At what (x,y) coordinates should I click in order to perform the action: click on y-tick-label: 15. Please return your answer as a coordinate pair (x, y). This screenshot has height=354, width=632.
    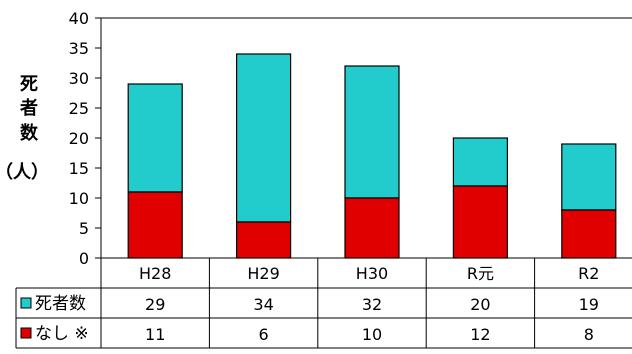
    Looking at the image, I should click on (79, 168).